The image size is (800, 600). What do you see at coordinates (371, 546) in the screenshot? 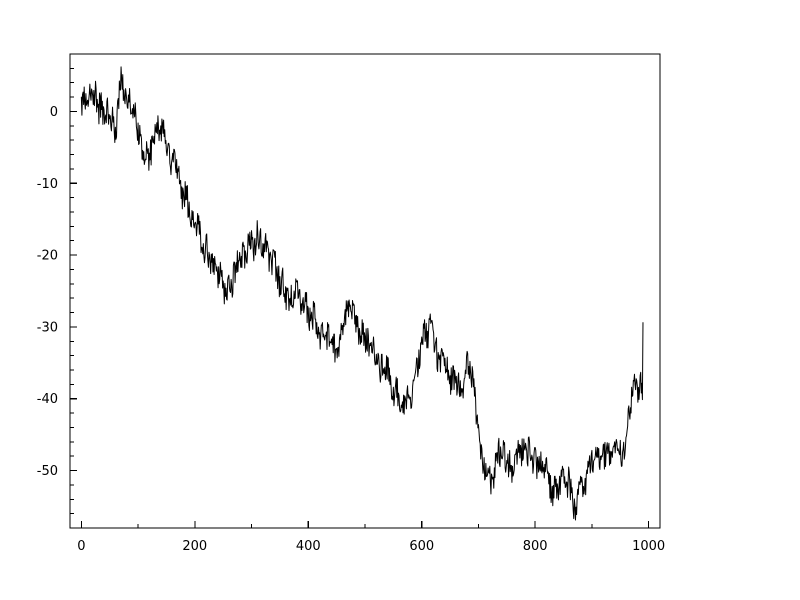
I see `x-axis-tick-labels: 0 200 400 600 800 1000` at bounding box center [371, 546].